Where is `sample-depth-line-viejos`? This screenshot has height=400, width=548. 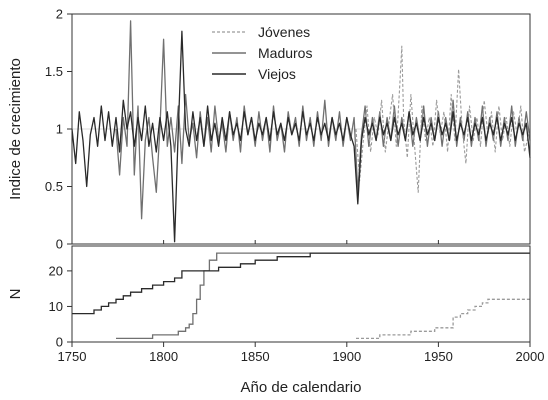 sample-depth-line-viejos is located at coordinates (301, 283).